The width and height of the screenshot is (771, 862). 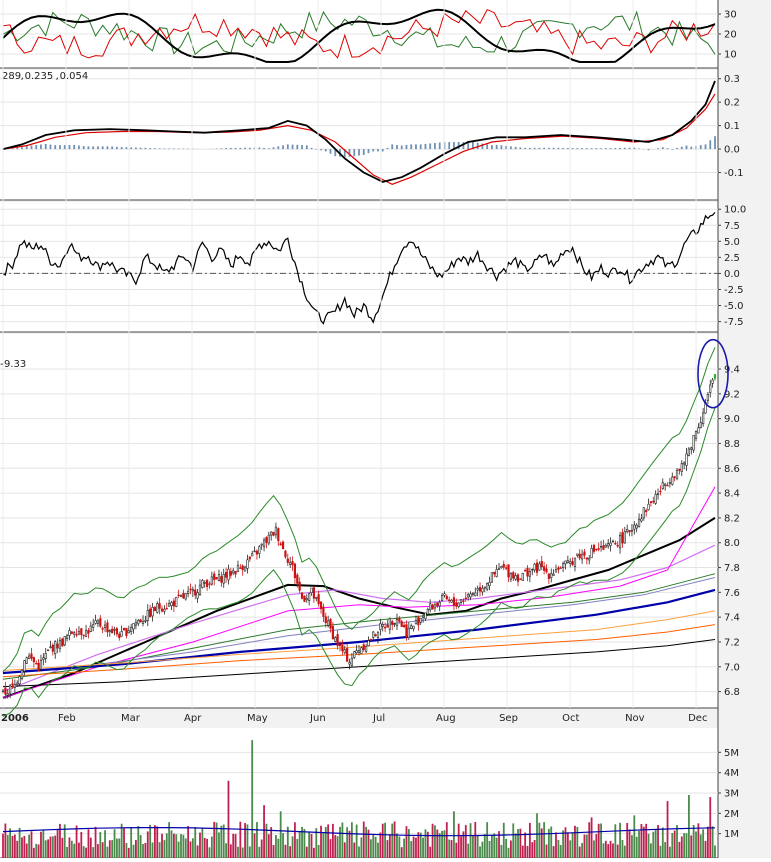 What do you see at coordinates (732, 370) in the screenshot?
I see `price-tick-label: 9.4` at bounding box center [732, 370].